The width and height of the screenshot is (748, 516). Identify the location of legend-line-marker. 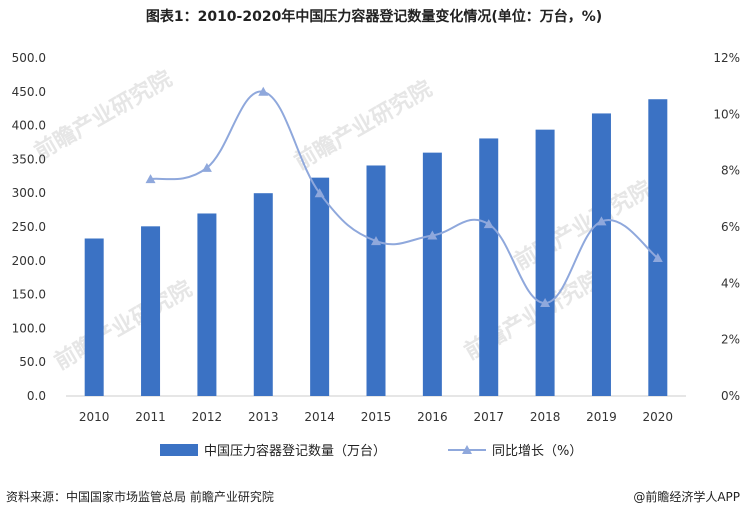
(467, 449).